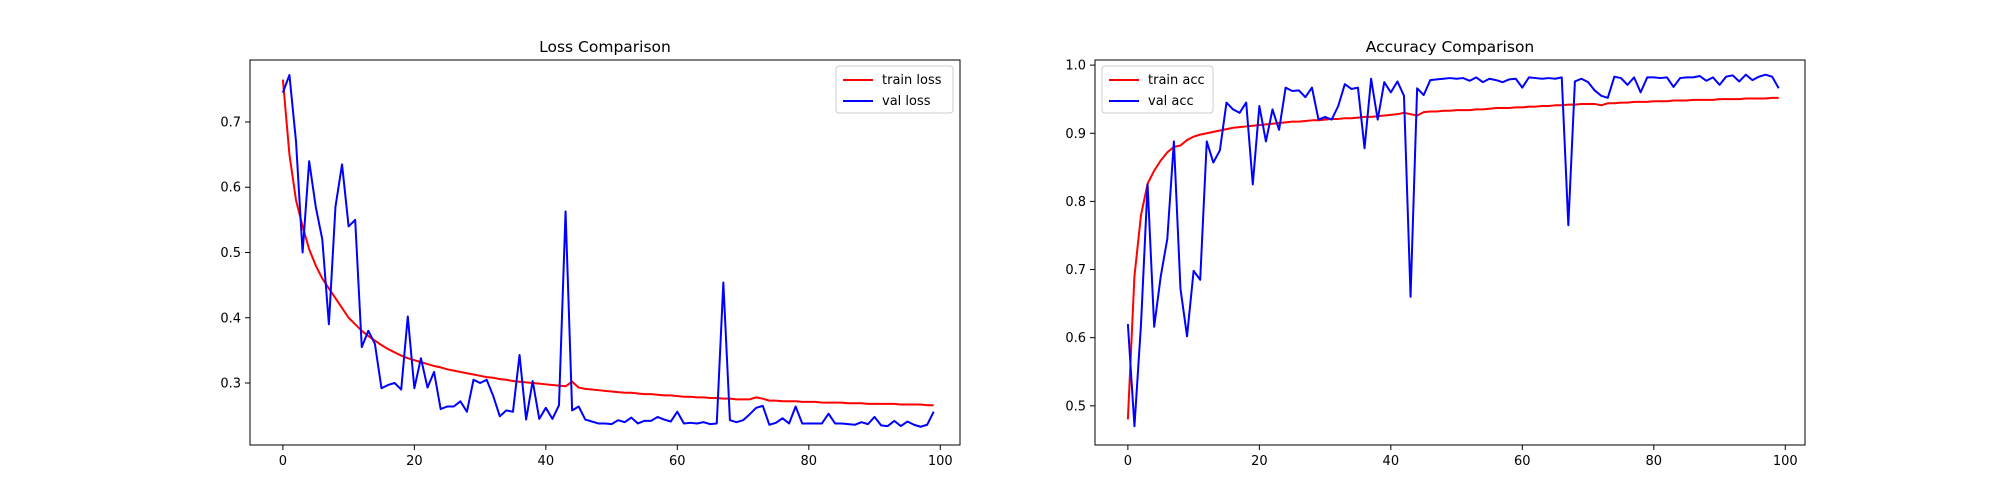 This screenshot has width=2000, height=500. Describe the element at coordinates (809, 461) in the screenshot. I see `loss-x-tick-label: 80` at that location.